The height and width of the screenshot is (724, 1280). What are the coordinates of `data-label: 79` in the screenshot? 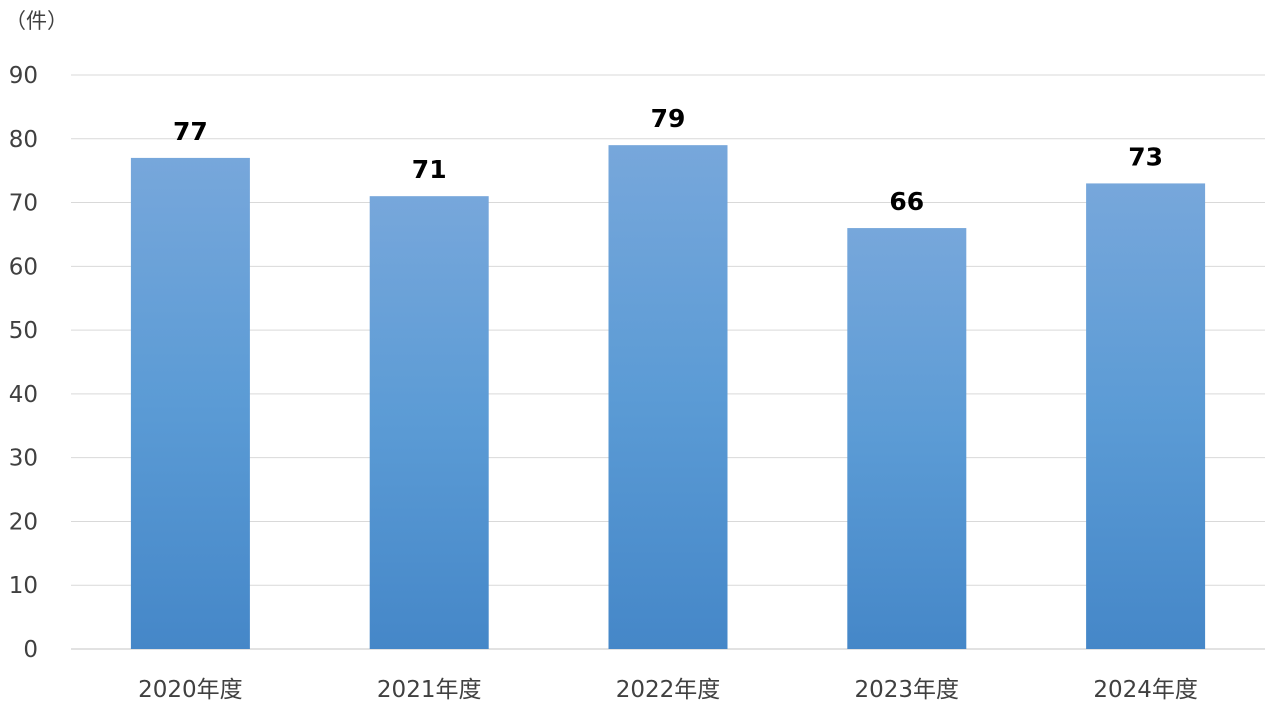 It's located at (668, 118).